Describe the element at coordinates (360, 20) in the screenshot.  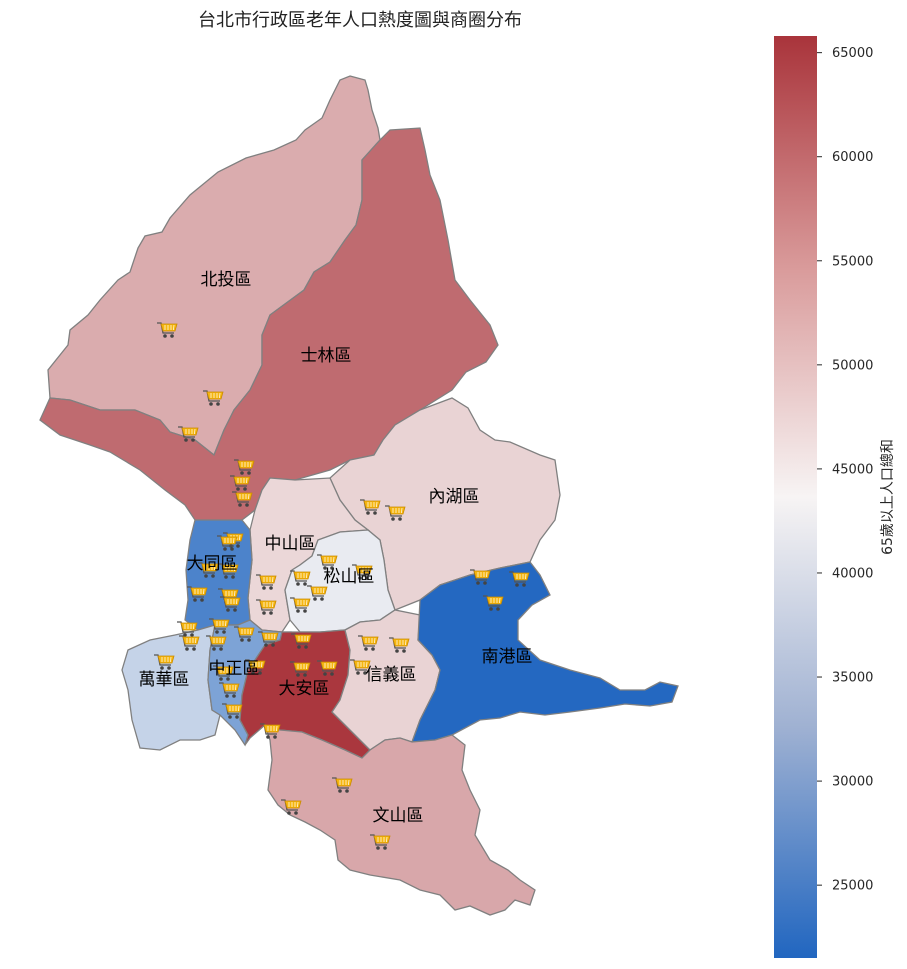
I see `map-title: 台北市行政區老年人口熱度圖與商圈分布` at that location.